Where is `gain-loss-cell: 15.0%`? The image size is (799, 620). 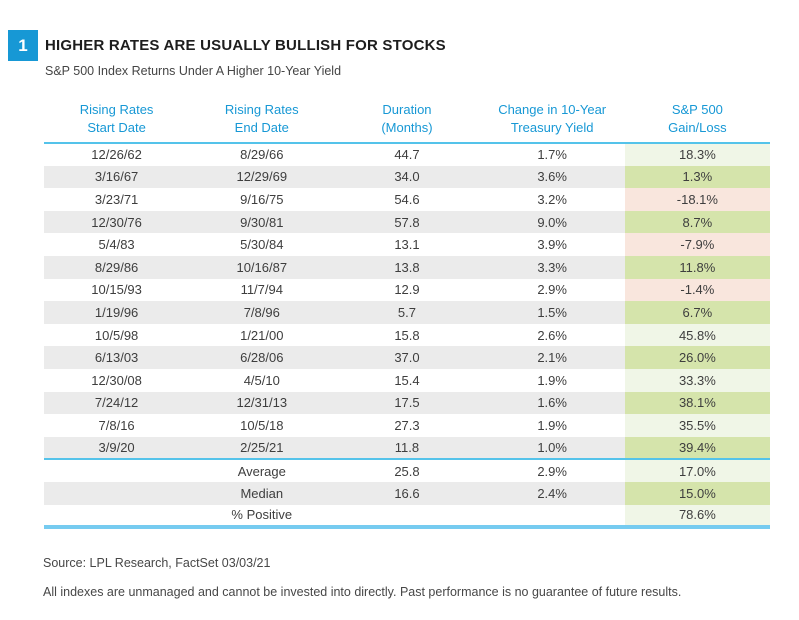 gain-loss-cell: 15.0% is located at coordinates (697, 493).